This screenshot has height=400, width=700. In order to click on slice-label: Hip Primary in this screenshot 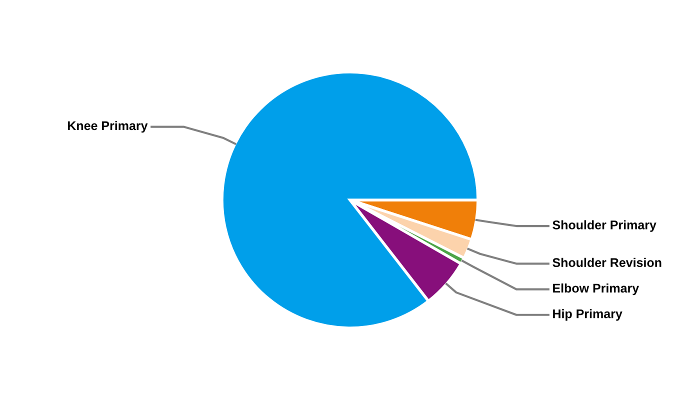, I will do `click(587, 315)`.